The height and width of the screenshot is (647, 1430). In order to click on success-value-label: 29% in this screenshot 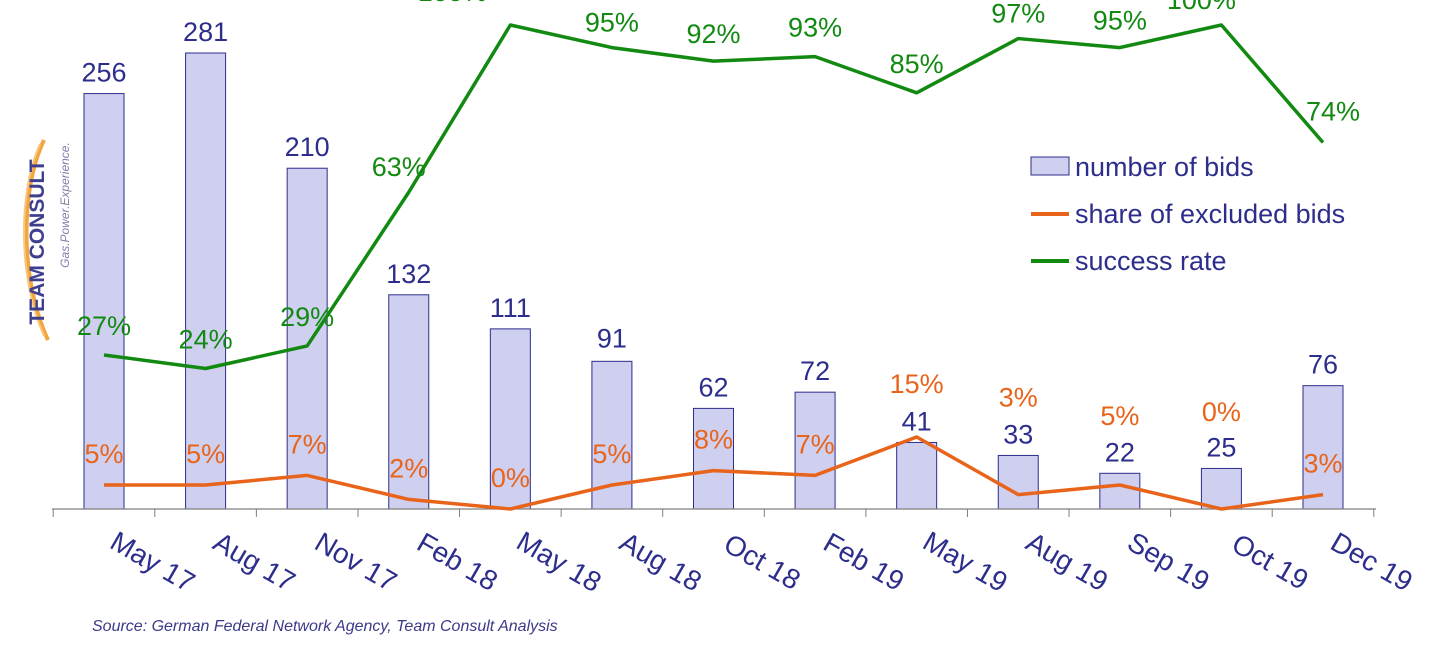, I will do `click(307, 317)`.